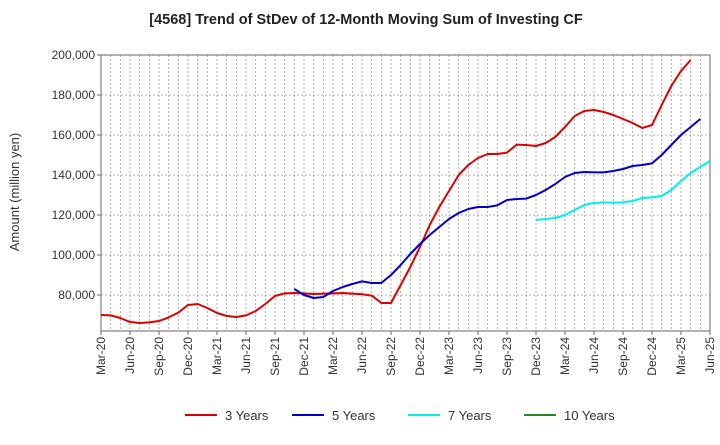 The width and height of the screenshot is (720, 445). Describe the element at coordinates (594, 355) in the screenshot. I see `x-tick-label: Jun-24` at that location.